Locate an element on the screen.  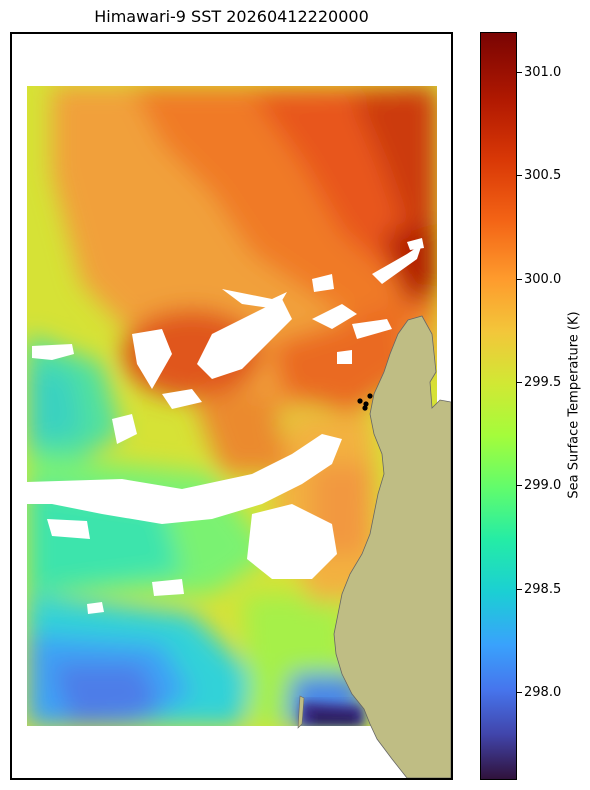
colorbar-tick-label: 300.0 is located at coordinates (543, 279).